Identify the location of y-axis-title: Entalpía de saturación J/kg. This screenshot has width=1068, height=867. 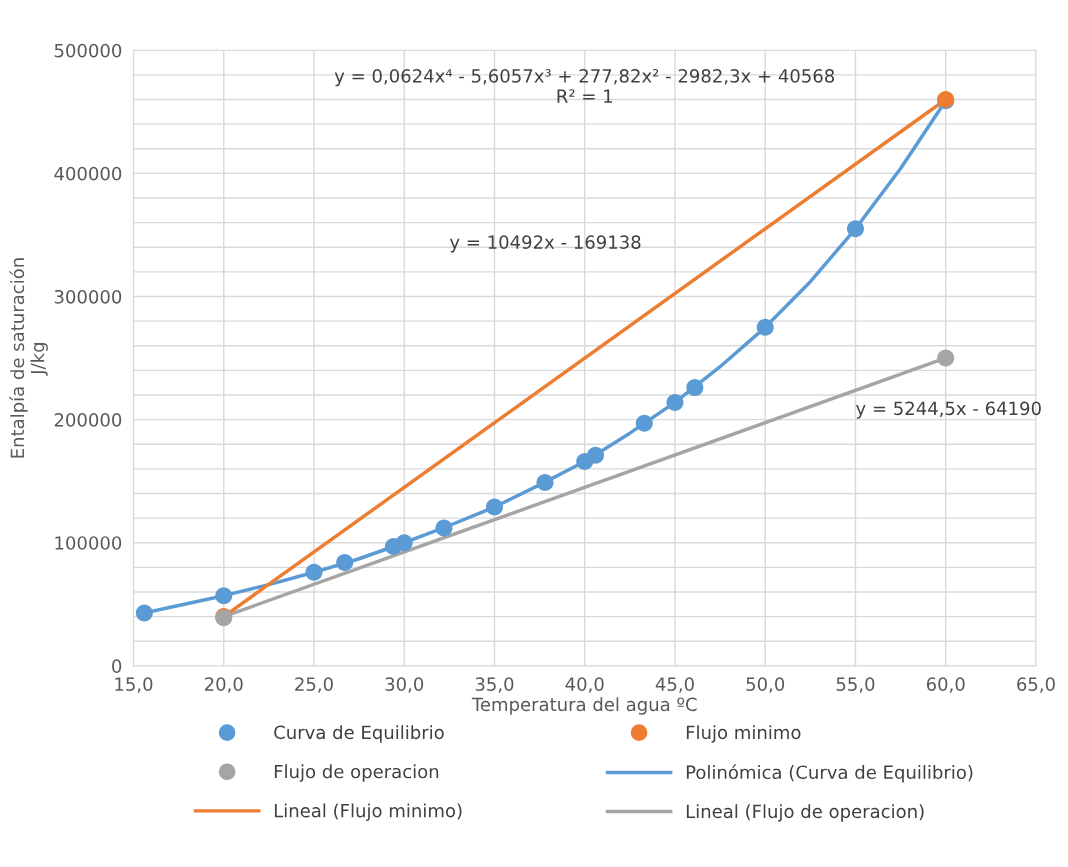
(28, 358).